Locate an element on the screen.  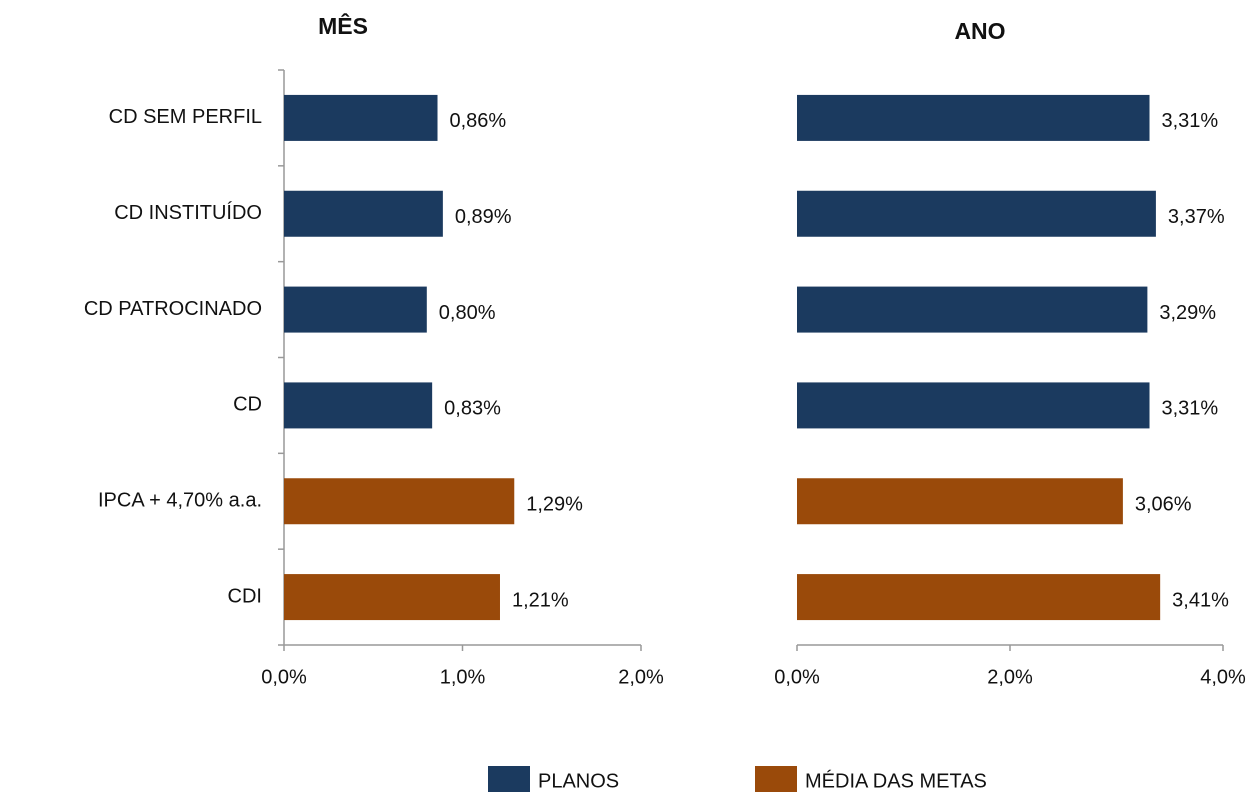
value-label: 1,29% is located at coordinates (554, 505).